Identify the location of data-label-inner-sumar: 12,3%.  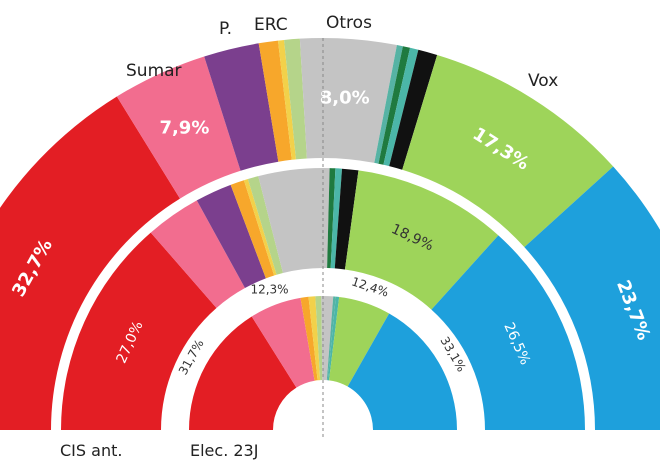
(269, 289).